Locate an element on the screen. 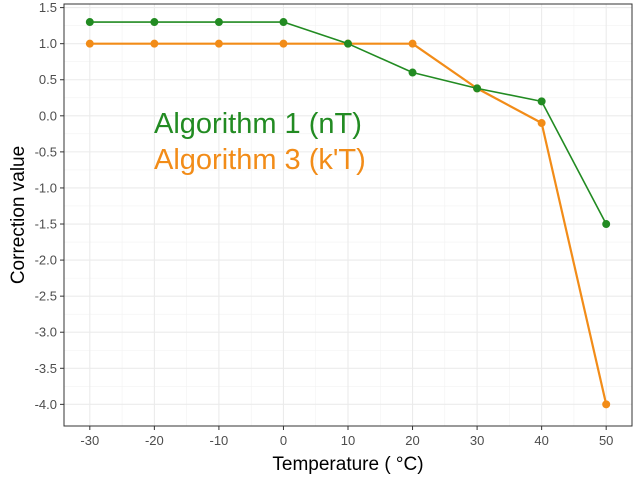  x-tick-label: 40 is located at coordinates (541, 440).